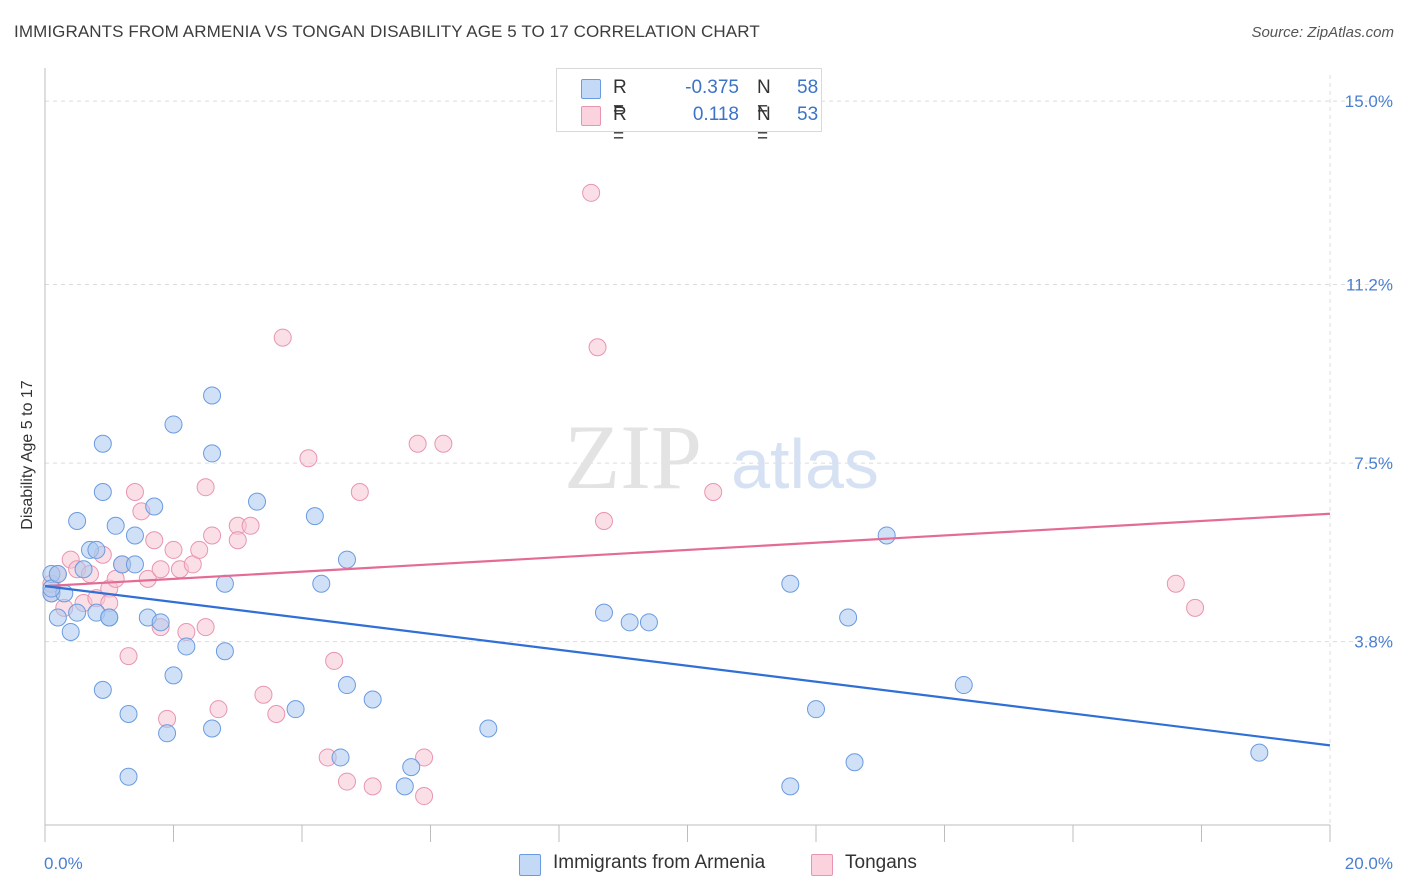 The image size is (1406, 892). What do you see at coordinates (1369, 101) in the screenshot?
I see `y-tick-label: 15.0%` at bounding box center [1369, 101].